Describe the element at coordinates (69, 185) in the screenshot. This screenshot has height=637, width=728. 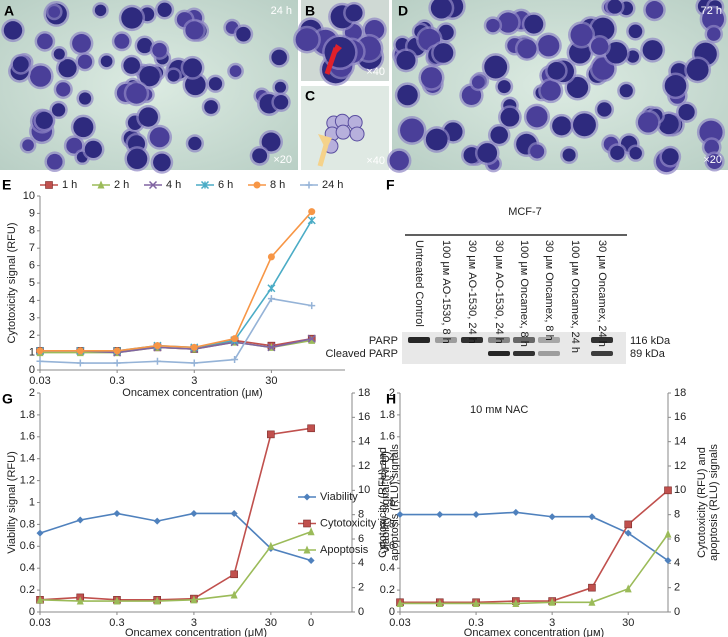
I see `legend-label: 1 h` at that location.